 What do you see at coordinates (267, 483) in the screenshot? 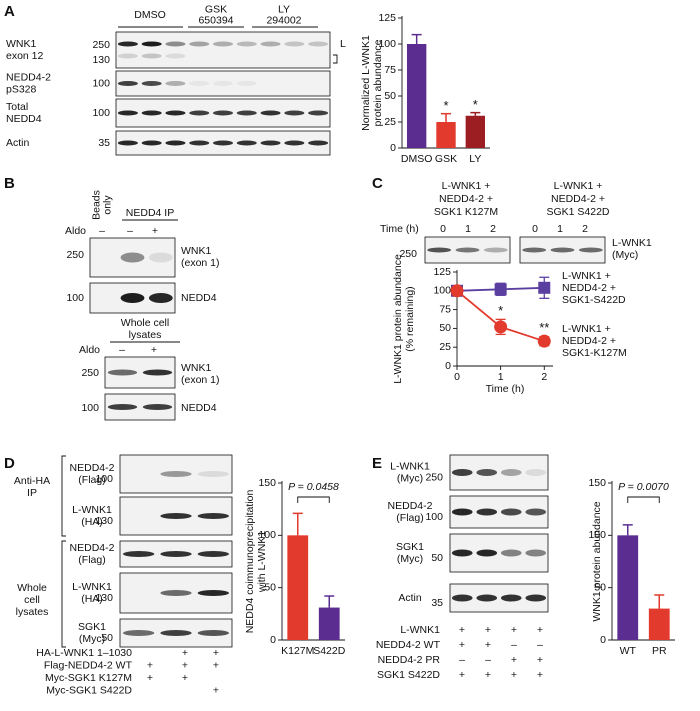
I see `y-tick-label: 150` at bounding box center [267, 483].